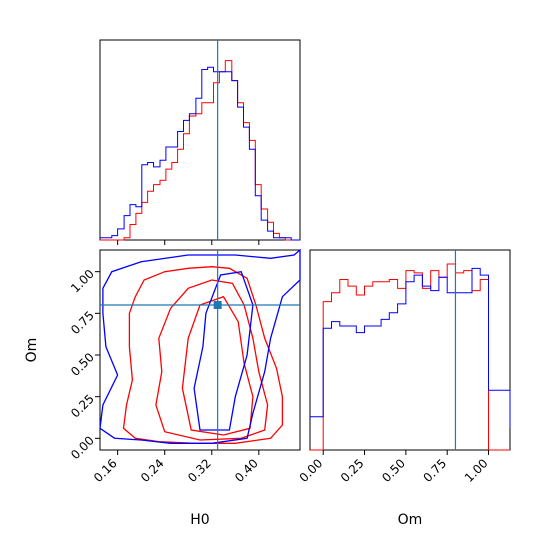  What do you see at coordinates (200, 153) in the screenshot?
I see `h0-hist-blue` at bounding box center [200, 153].